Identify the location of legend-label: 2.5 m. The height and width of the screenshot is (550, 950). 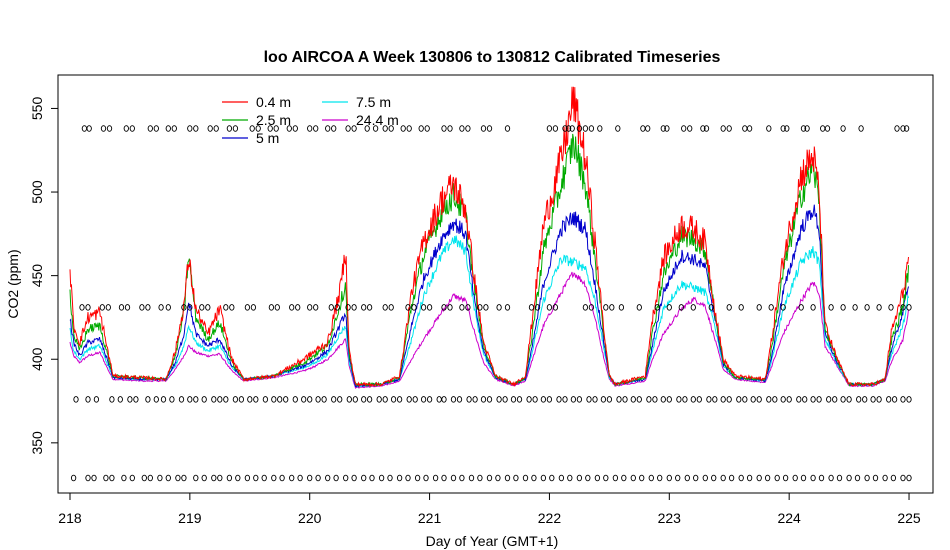
(273, 120).